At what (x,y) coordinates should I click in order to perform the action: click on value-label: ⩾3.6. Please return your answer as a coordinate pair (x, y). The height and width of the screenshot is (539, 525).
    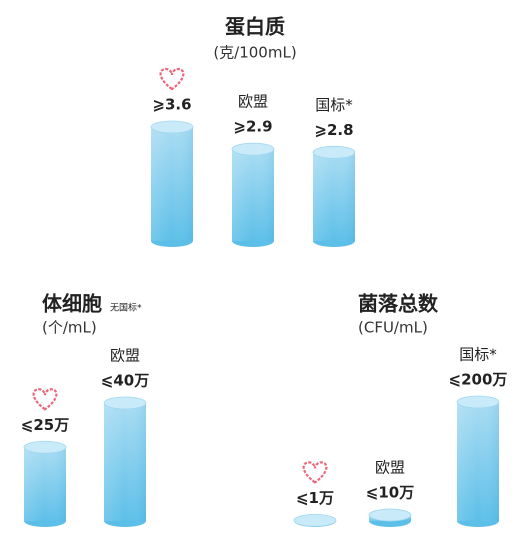
    Looking at the image, I should click on (171, 105).